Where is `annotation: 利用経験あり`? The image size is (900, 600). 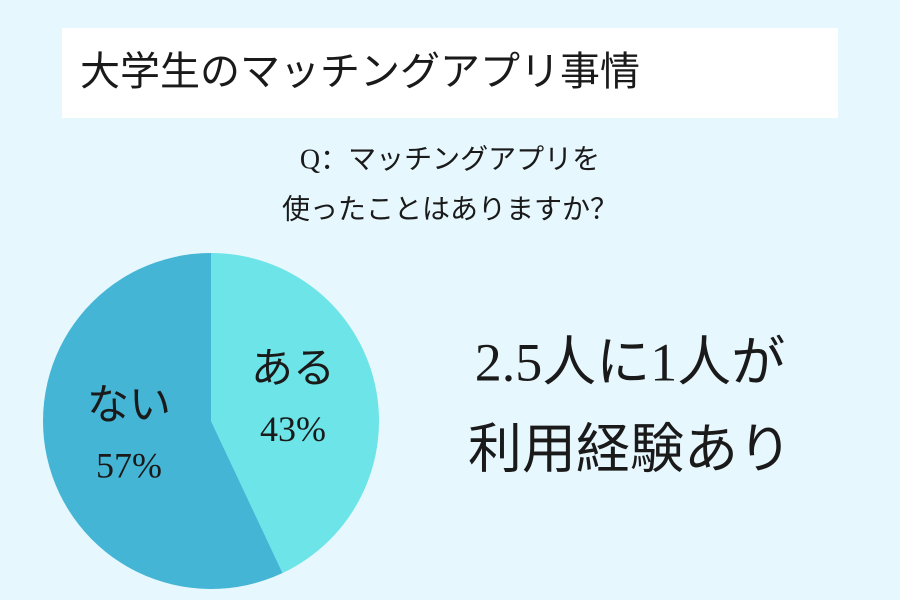
annotation: 利用経験あり is located at coordinates (630, 449).